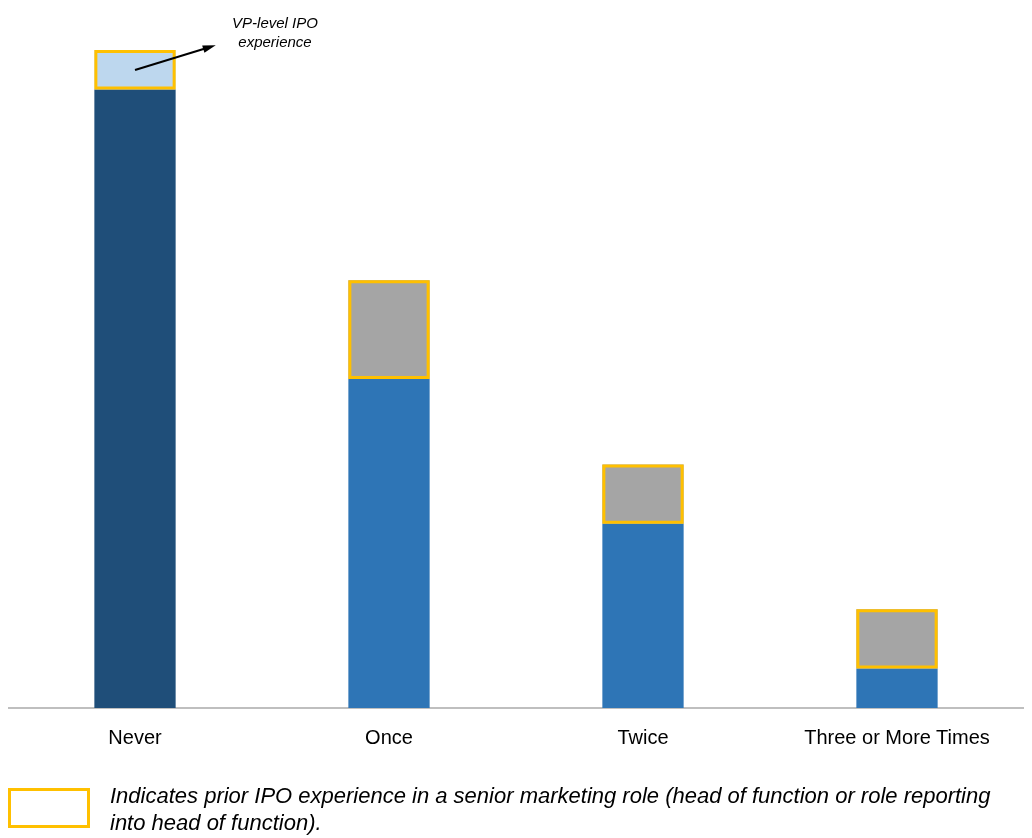 This screenshot has width=1032, height=838. I want to click on annotation: VP-level IPO experience, so click(275, 32).